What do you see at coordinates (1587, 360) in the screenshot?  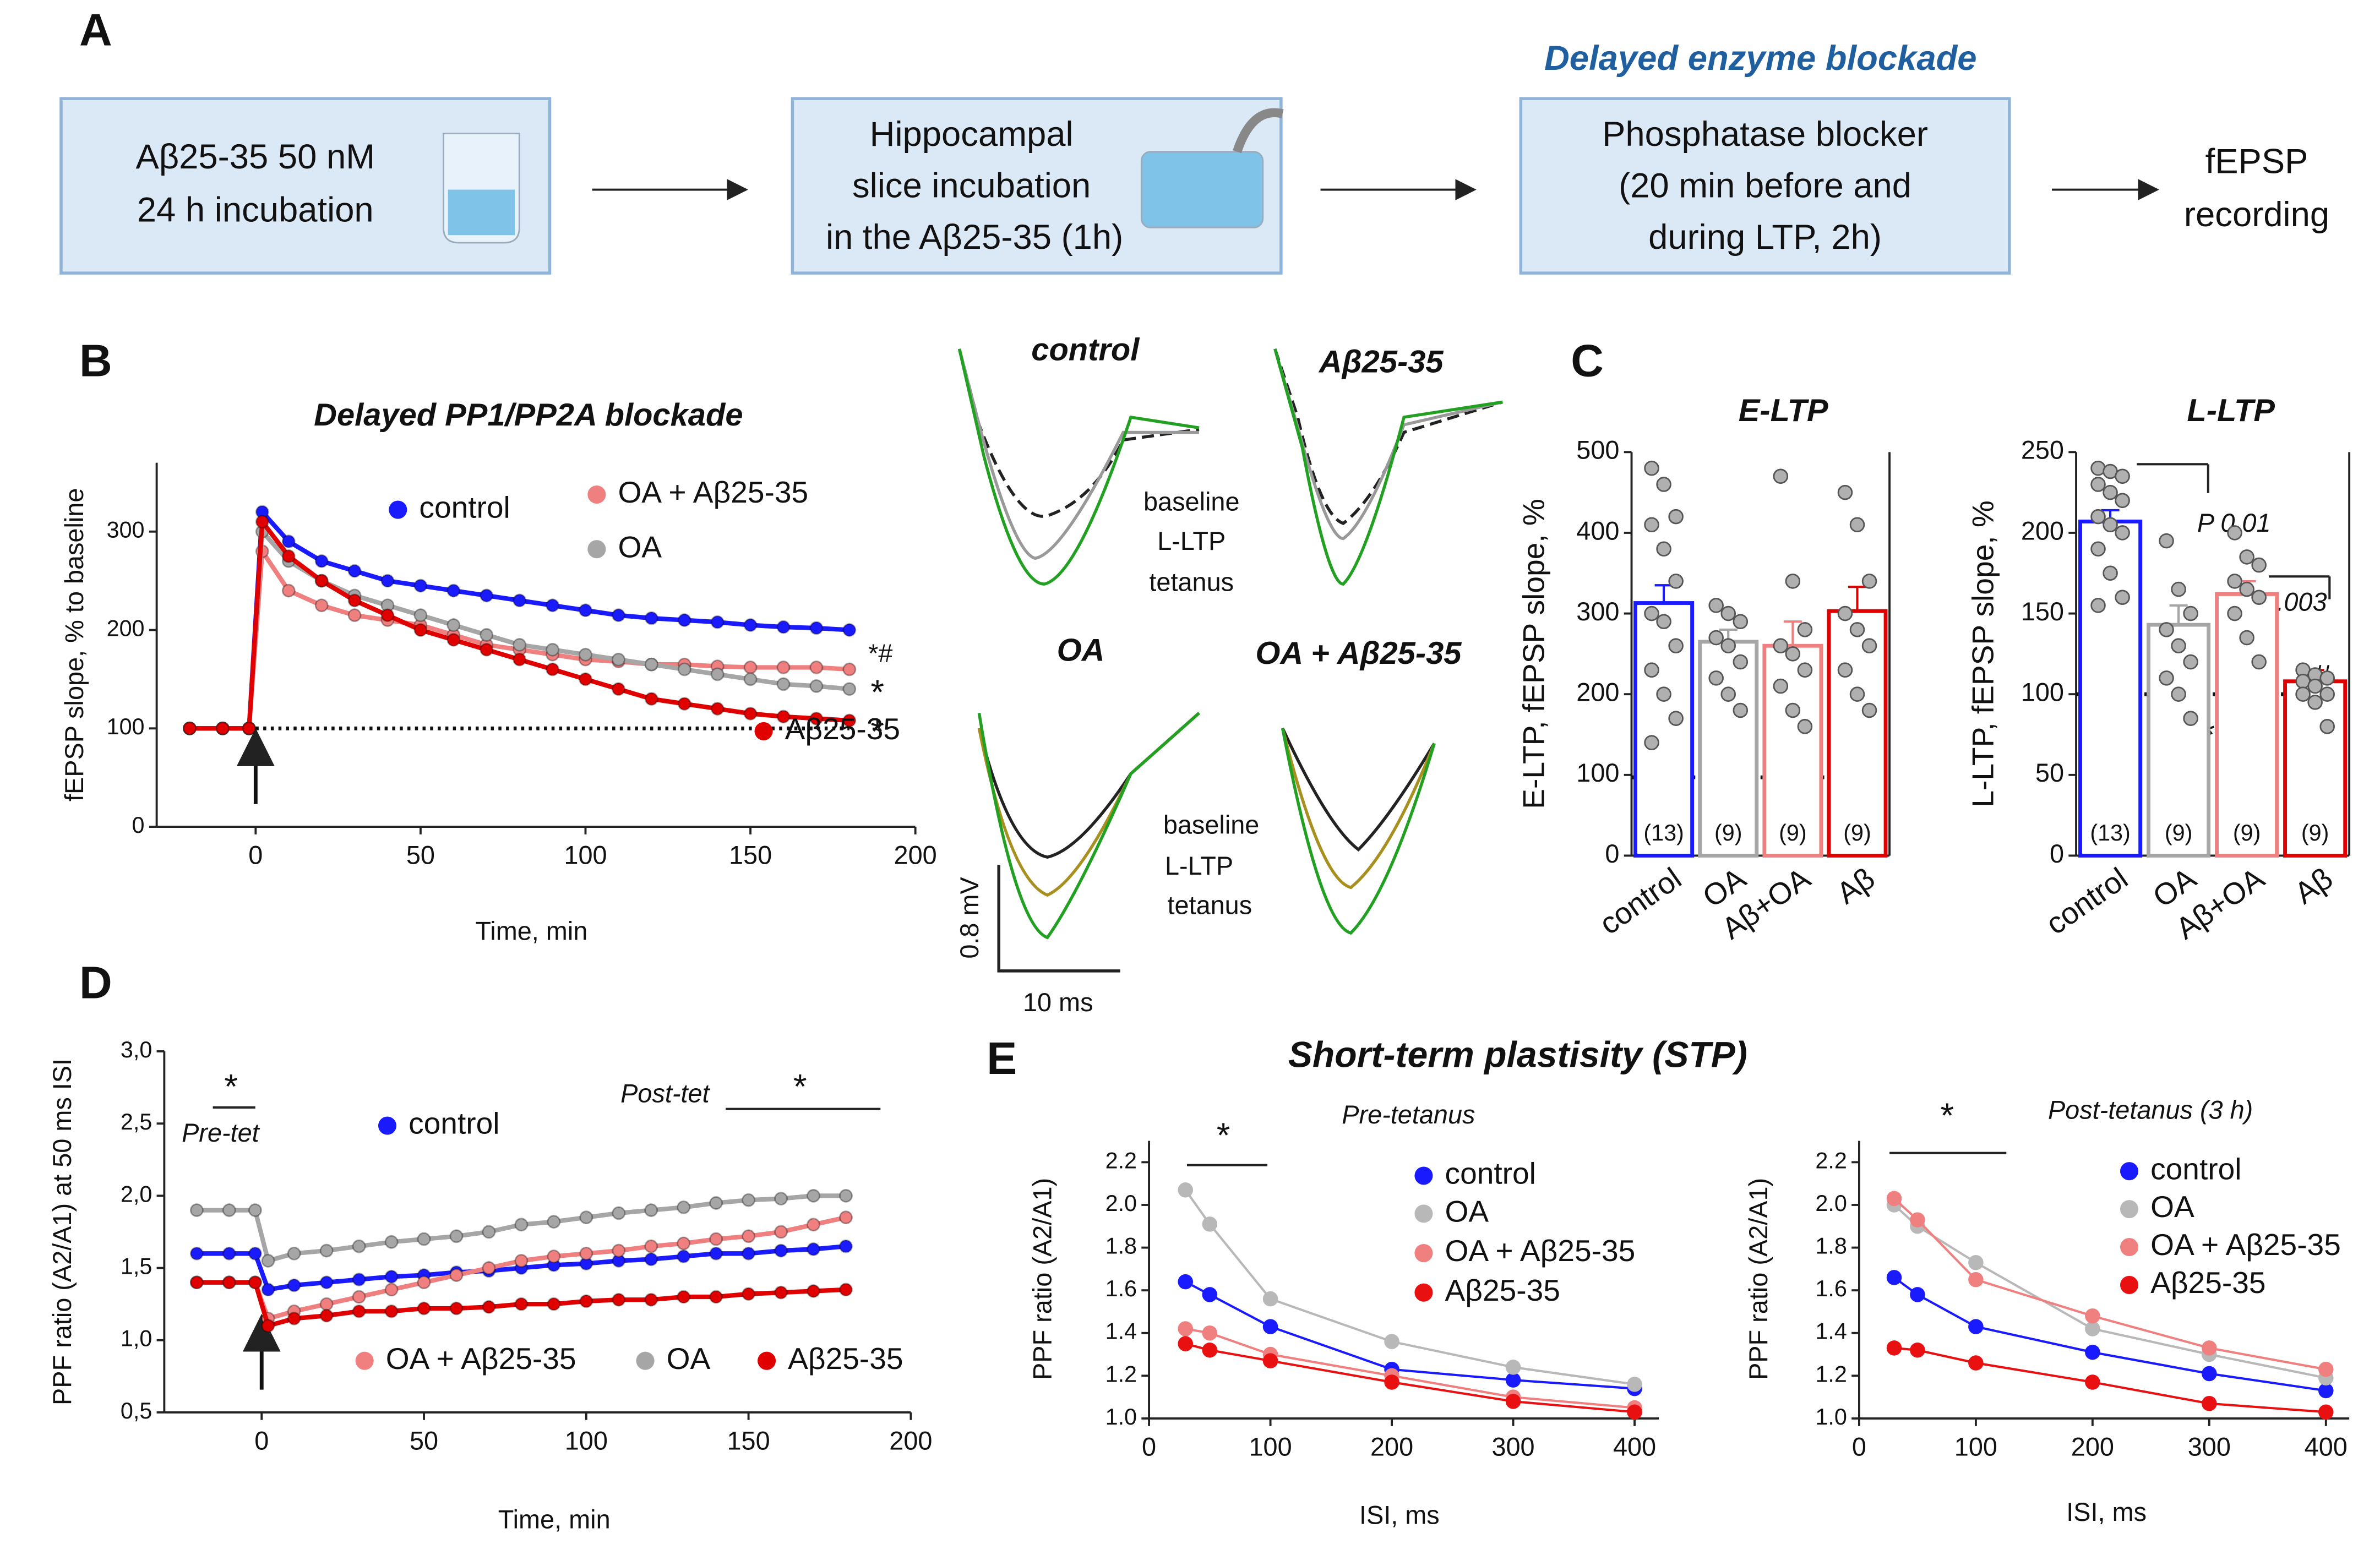 I see `panel-label: C` at bounding box center [1587, 360].